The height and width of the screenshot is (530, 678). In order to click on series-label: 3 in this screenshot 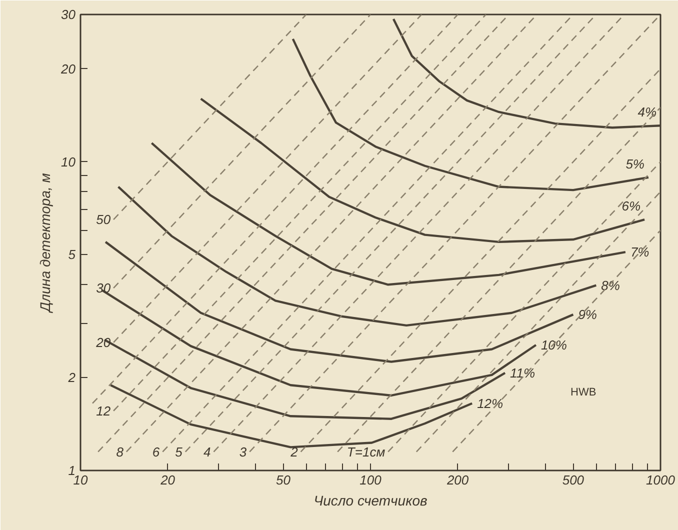, I will do `click(243, 452)`.